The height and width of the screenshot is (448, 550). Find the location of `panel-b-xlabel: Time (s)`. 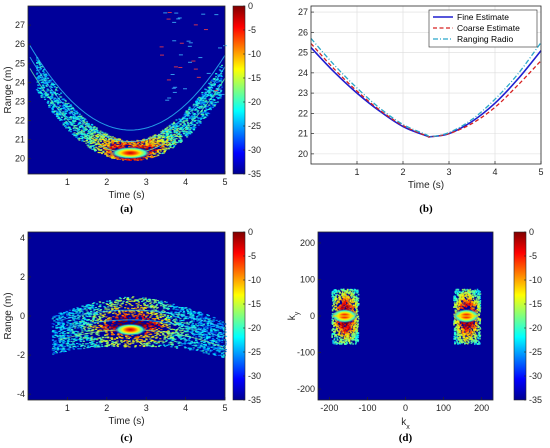

panel-b-xlabel: Time (s) is located at coordinates (426, 185).